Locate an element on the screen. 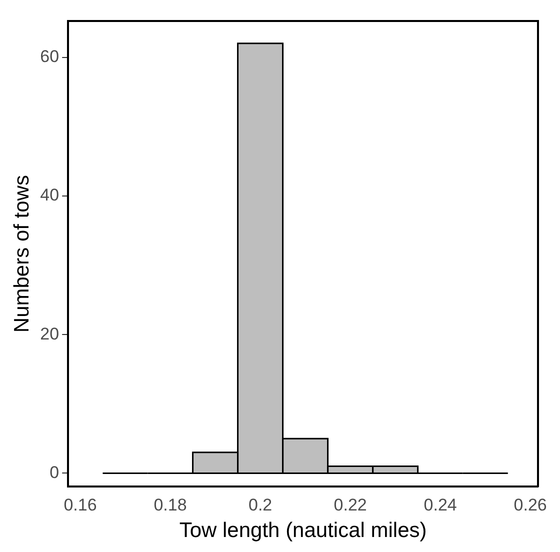  x-tick-label: 0.18 is located at coordinates (170, 504).